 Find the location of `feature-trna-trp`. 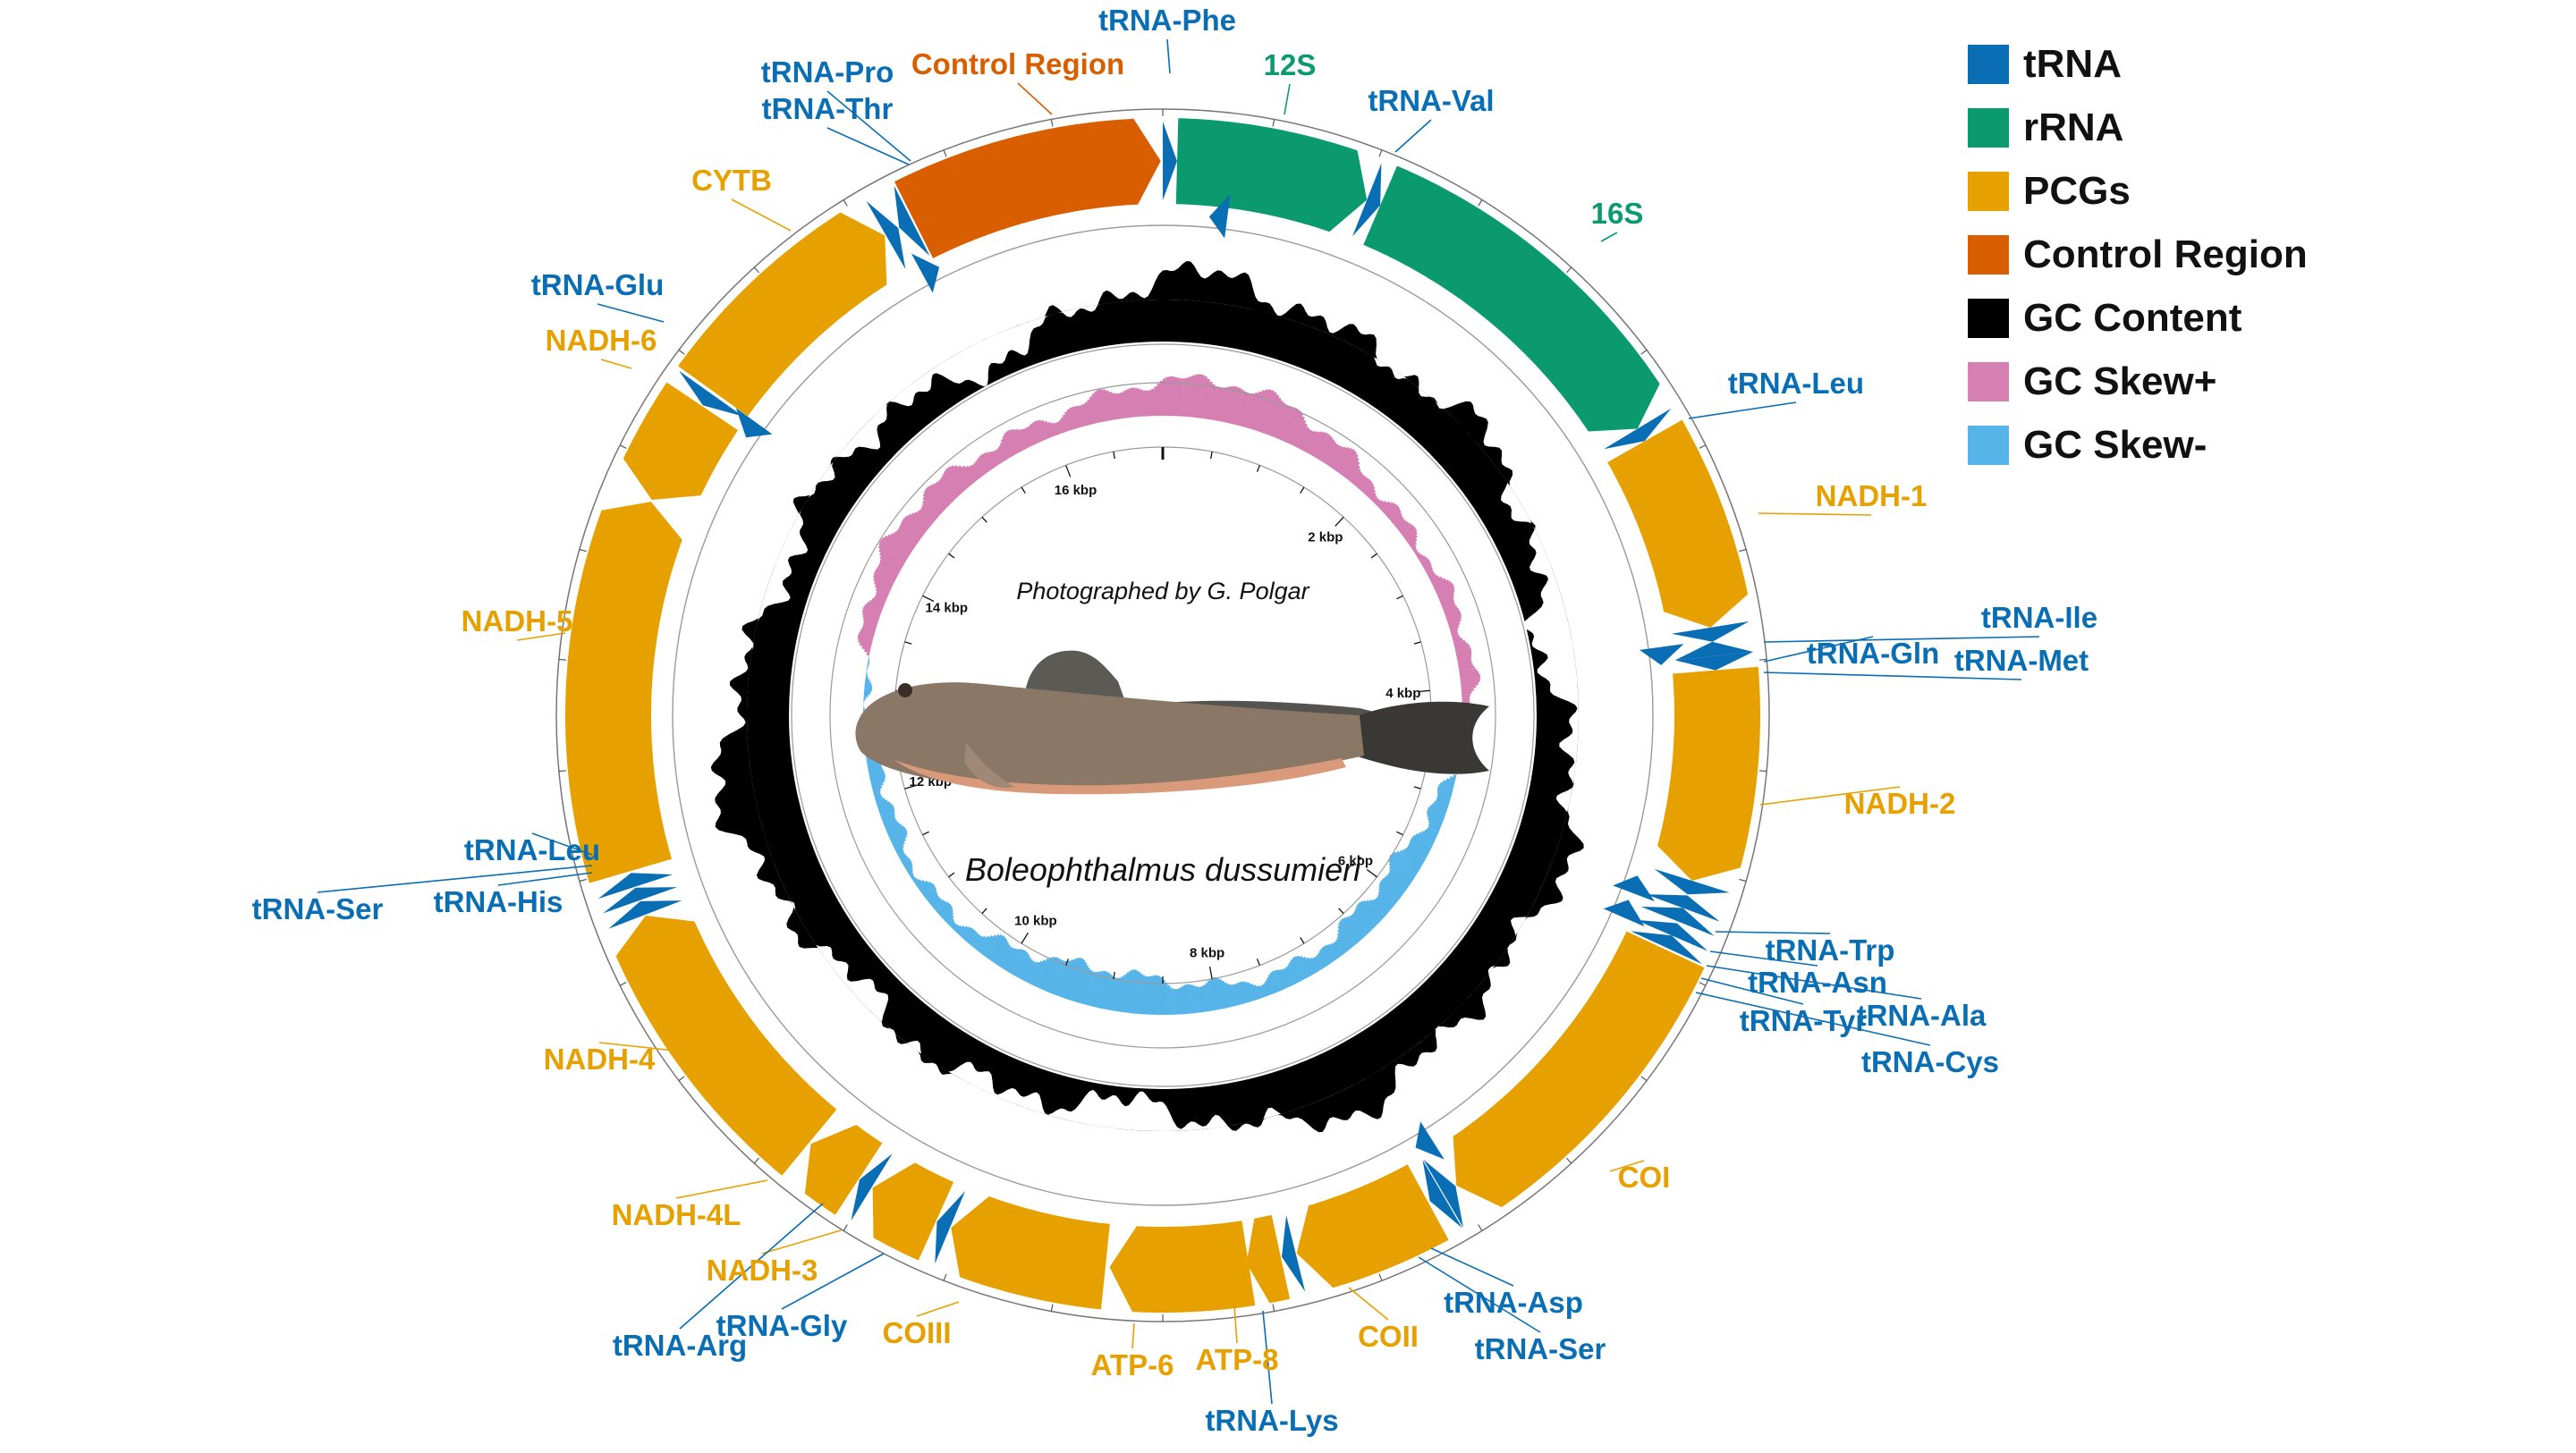

feature-trna-trp is located at coordinates (1692, 881).